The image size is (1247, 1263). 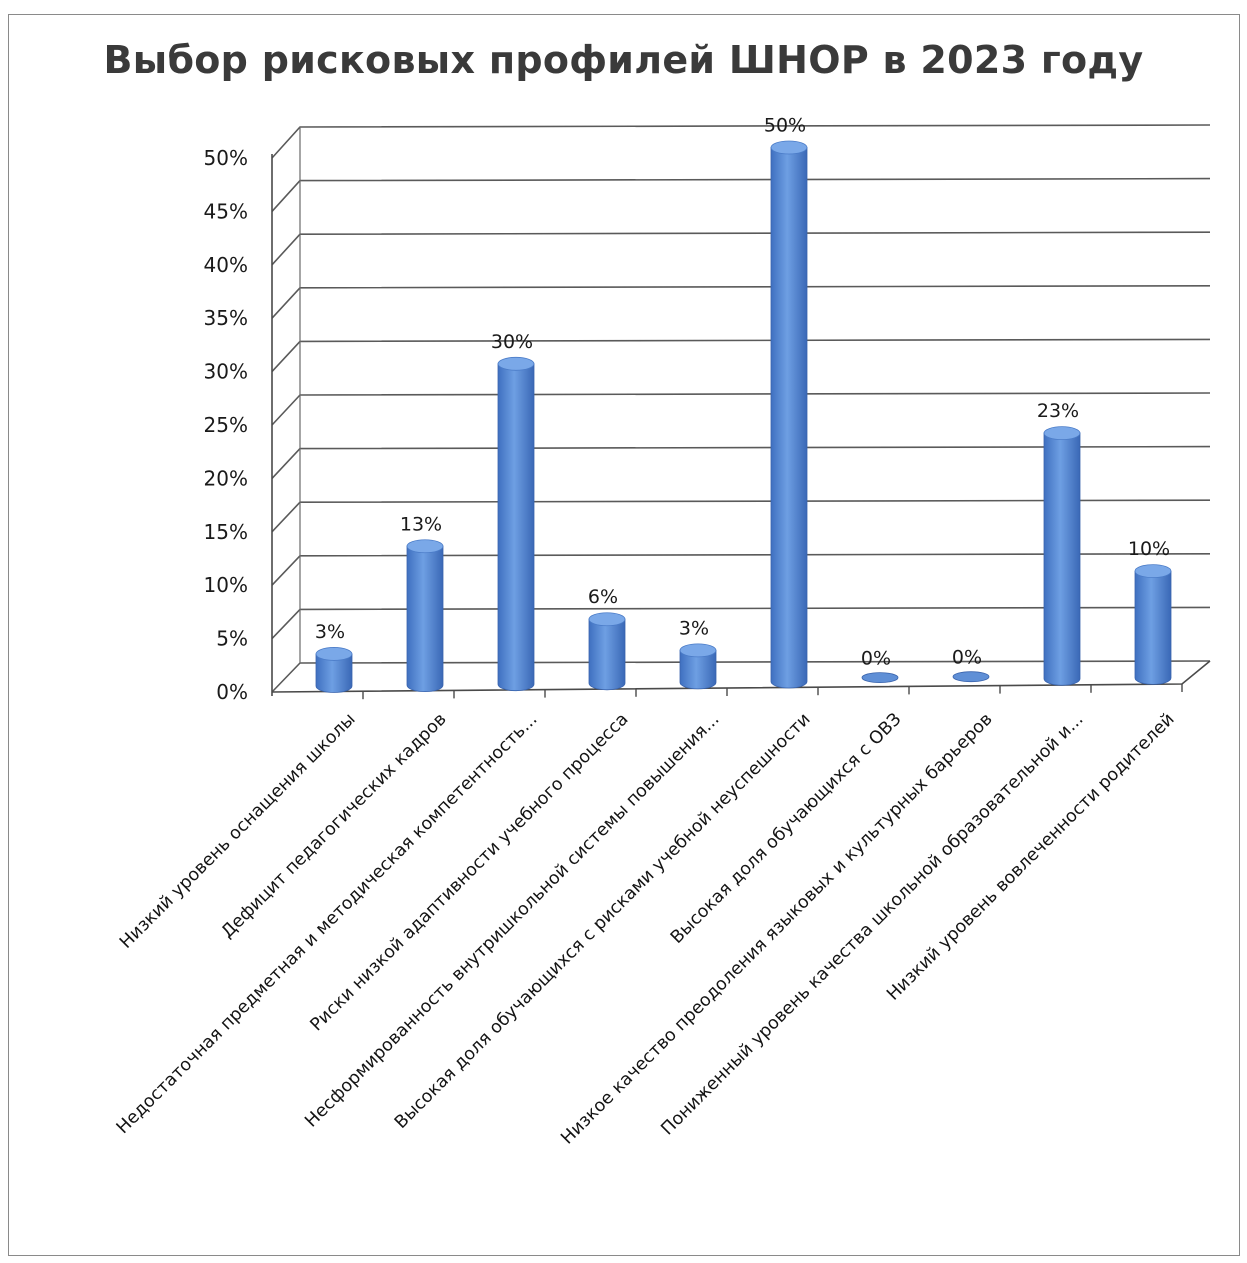 What do you see at coordinates (232, 692) in the screenshot?
I see `y-tick-label: 0%` at bounding box center [232, 692].